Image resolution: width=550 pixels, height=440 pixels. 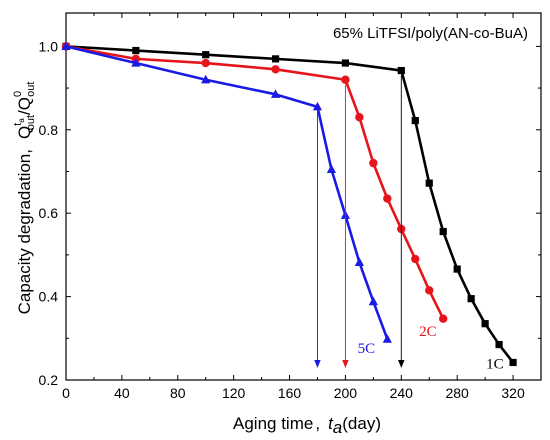 I want to click on y-tick-label: 0.2, so click(x=49, y=380).